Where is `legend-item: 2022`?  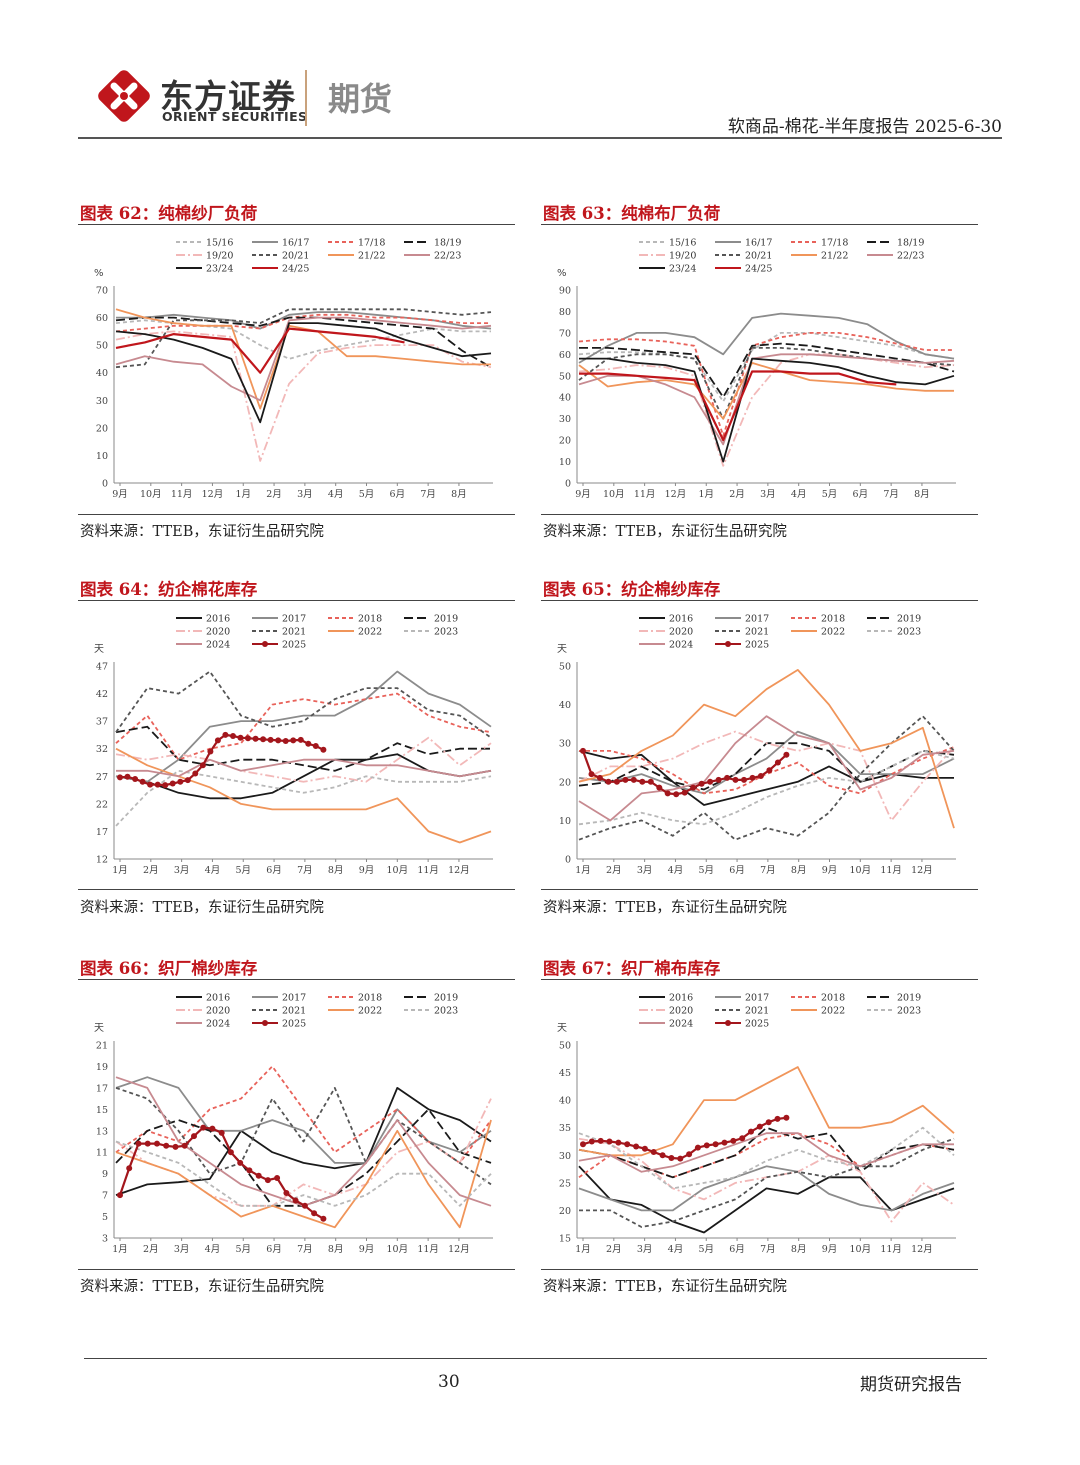 legend-item: 2022 is located at coordinates (818, 1011).